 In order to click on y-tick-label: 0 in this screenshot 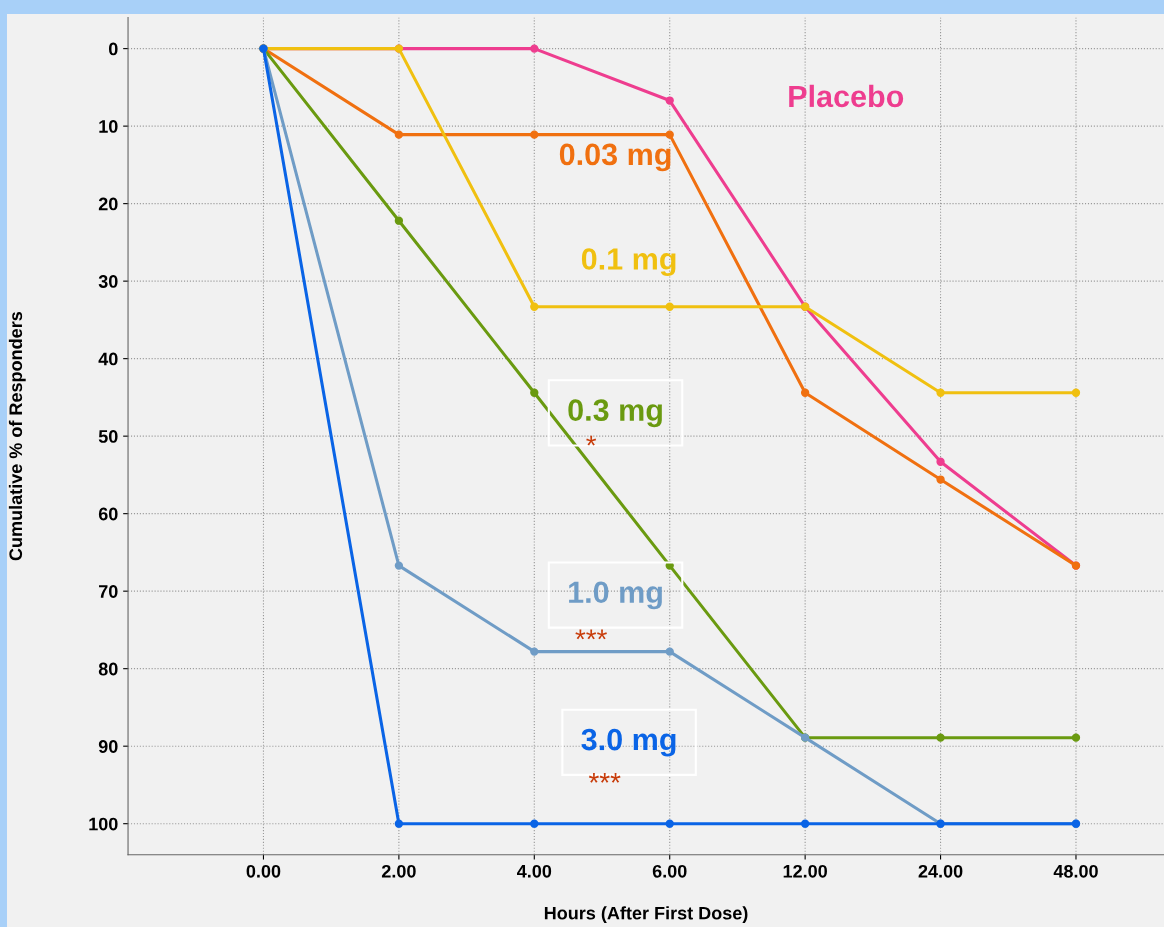, I will do `click(113, 49)`.